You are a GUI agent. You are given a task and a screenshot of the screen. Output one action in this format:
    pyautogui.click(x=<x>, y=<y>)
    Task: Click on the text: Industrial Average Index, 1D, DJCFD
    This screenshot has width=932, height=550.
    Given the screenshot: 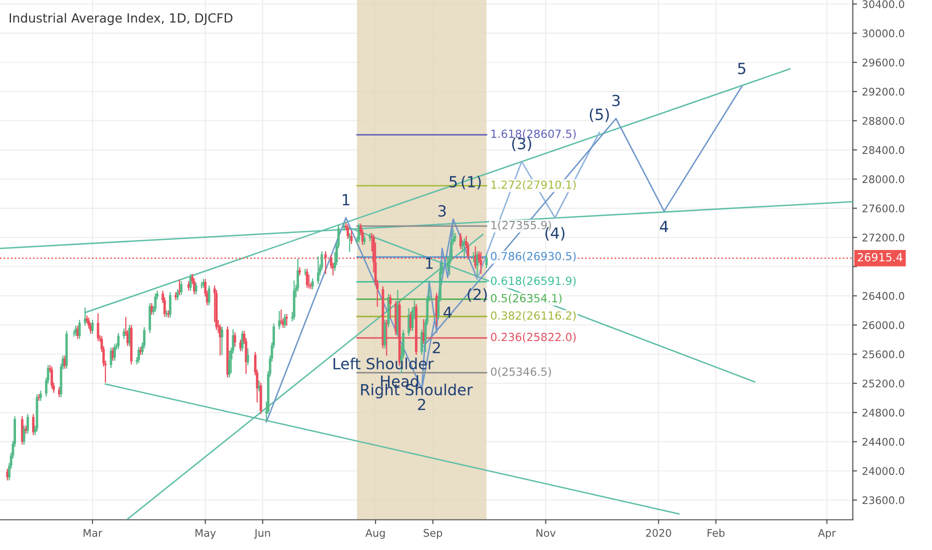 What is the action you would take?
    pyautogui.click(x=121, y=19)
    